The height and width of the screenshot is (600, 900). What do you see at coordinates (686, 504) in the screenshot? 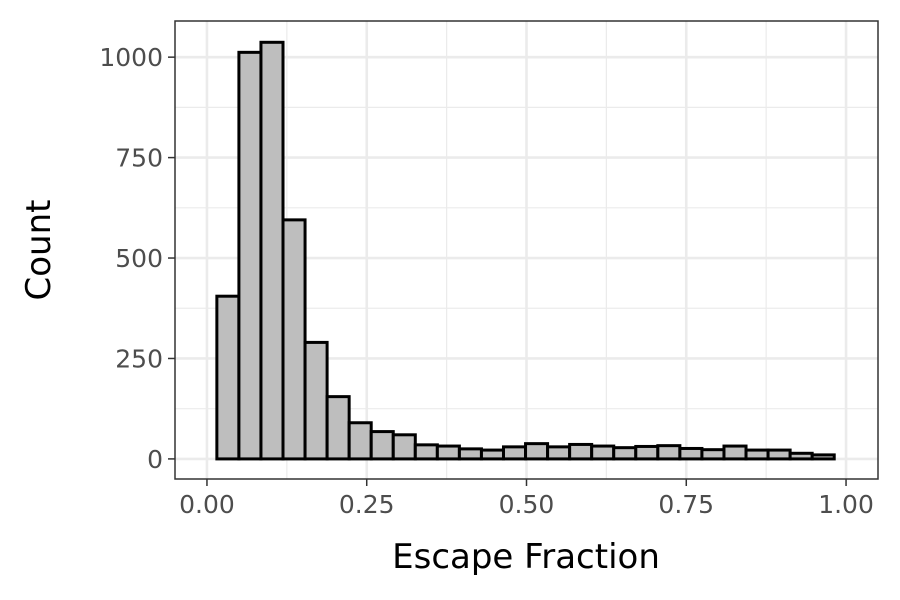
I see `x-tick-label: 0.75` at bounding box center [686, 504].